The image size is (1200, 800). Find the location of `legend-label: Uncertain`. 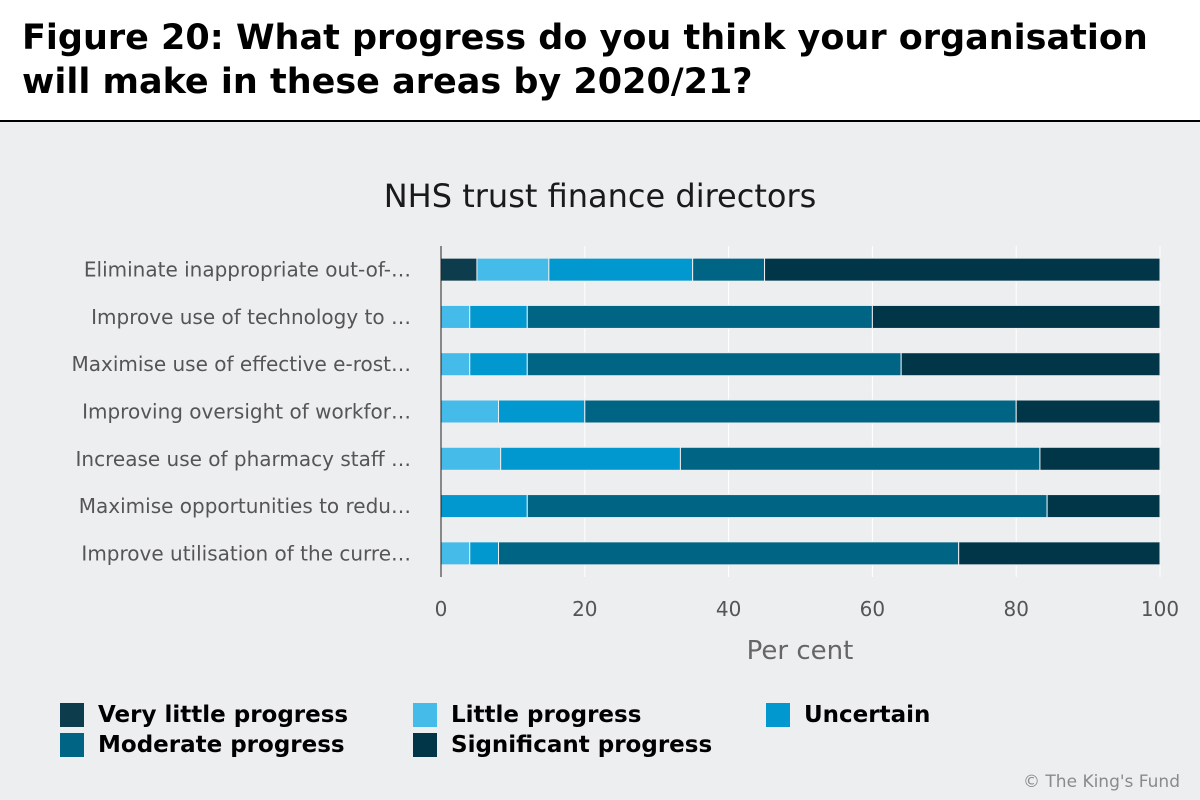

legend-label: Uncertain is located at coordinates (867, 715).